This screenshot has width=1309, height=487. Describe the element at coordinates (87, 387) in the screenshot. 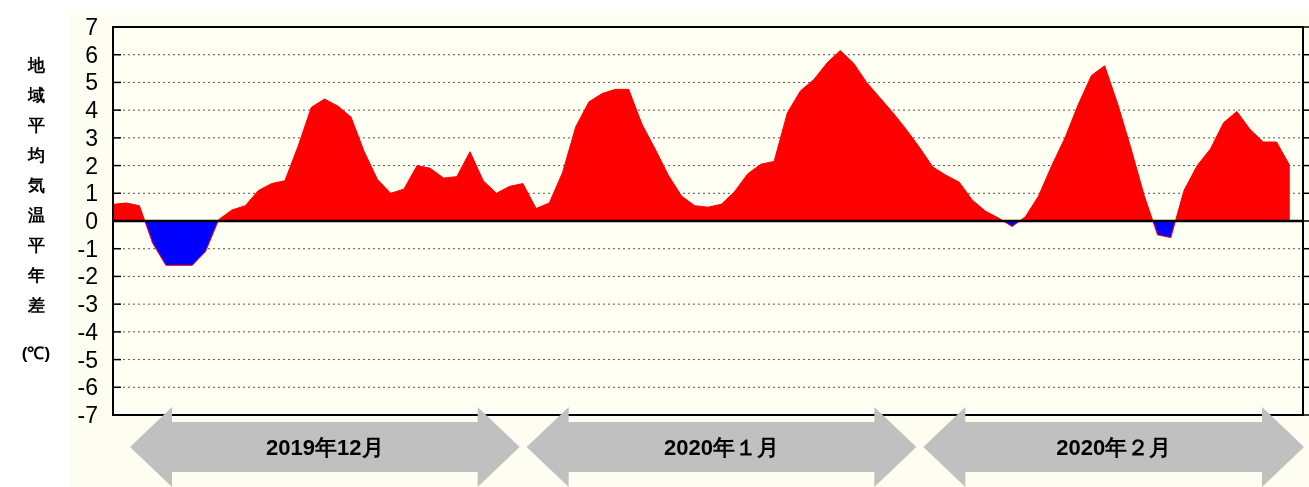

I see `y-tick-label: -6` at that location.